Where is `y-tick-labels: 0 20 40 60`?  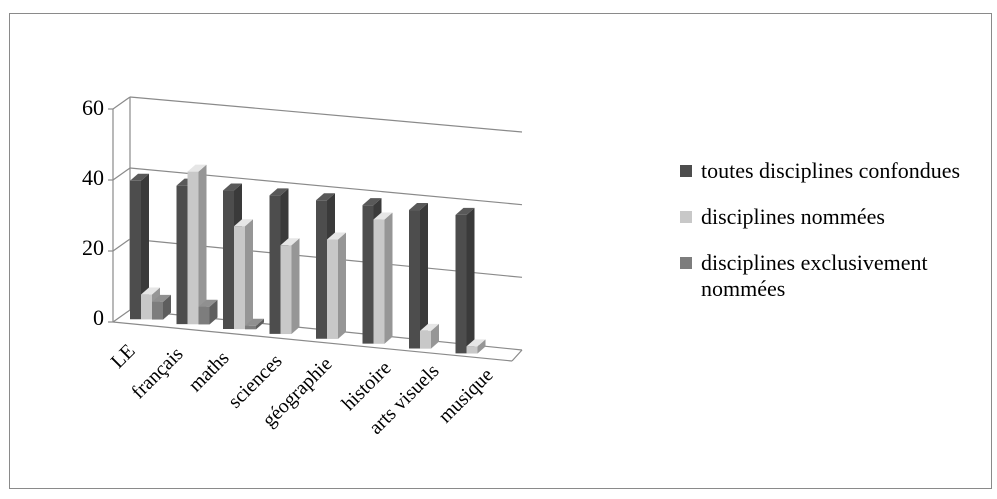
y-tick-labels: 0 20 40 60 is located at coordinates (93, 212).